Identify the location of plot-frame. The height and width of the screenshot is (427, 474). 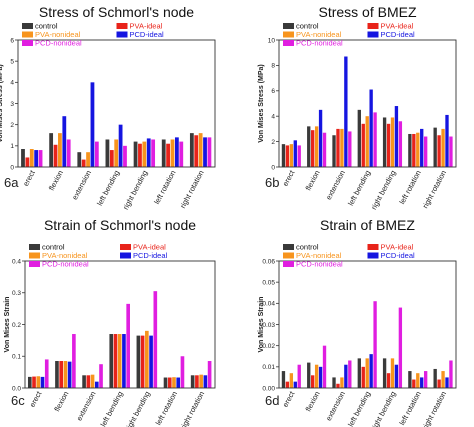
(367, 324).